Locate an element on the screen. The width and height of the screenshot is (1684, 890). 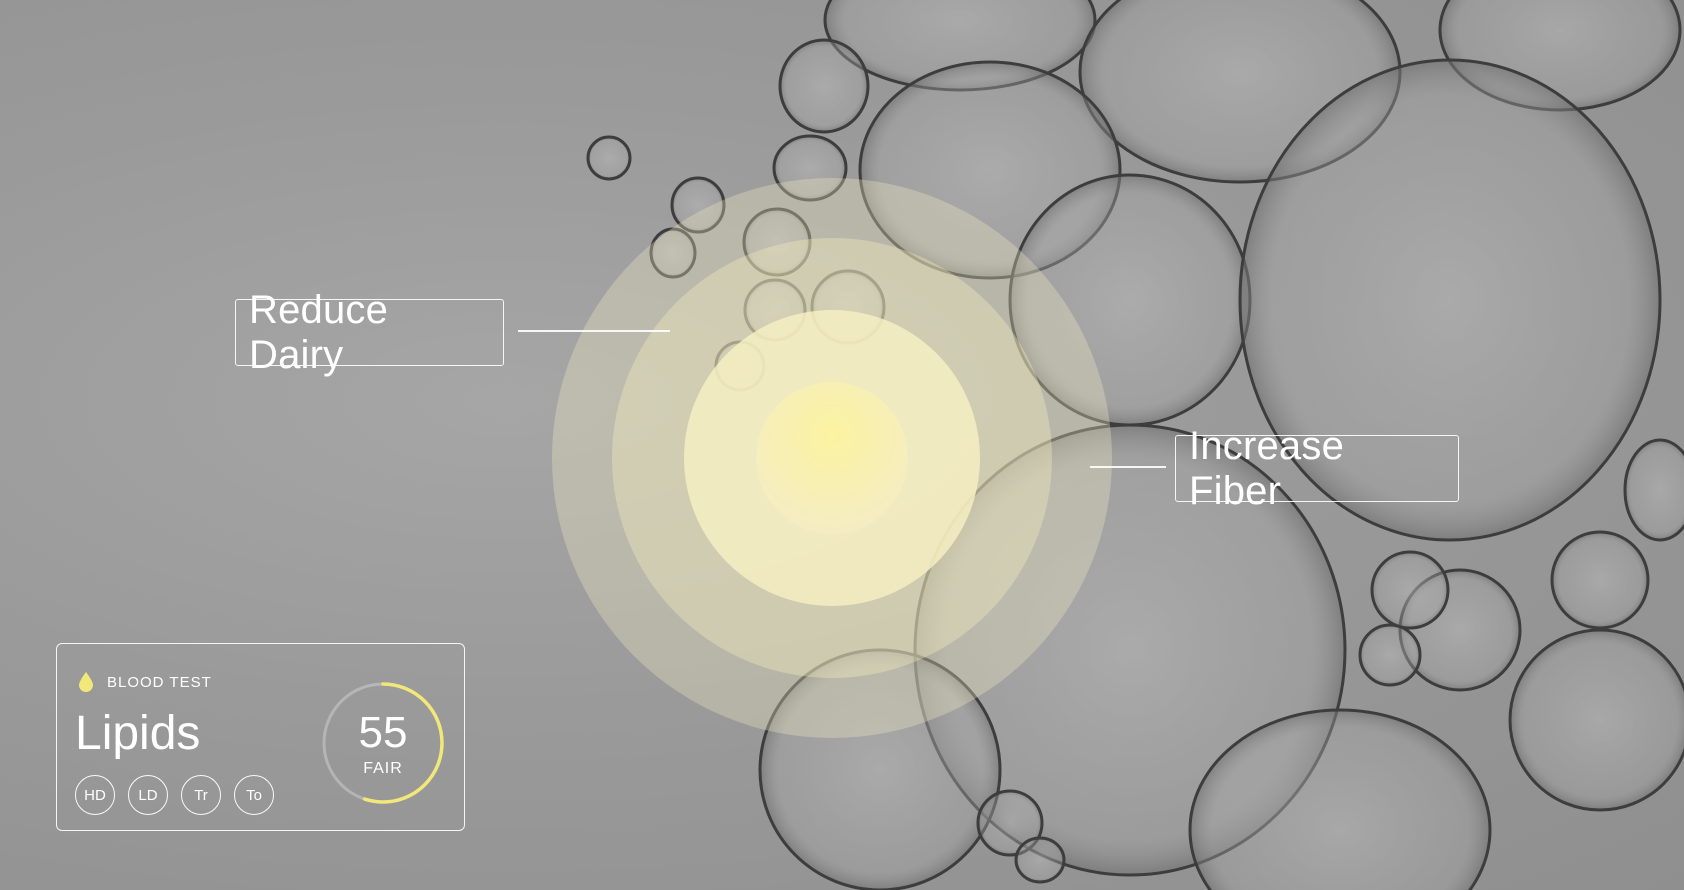
score-ring is located at coordinates (383, 743).